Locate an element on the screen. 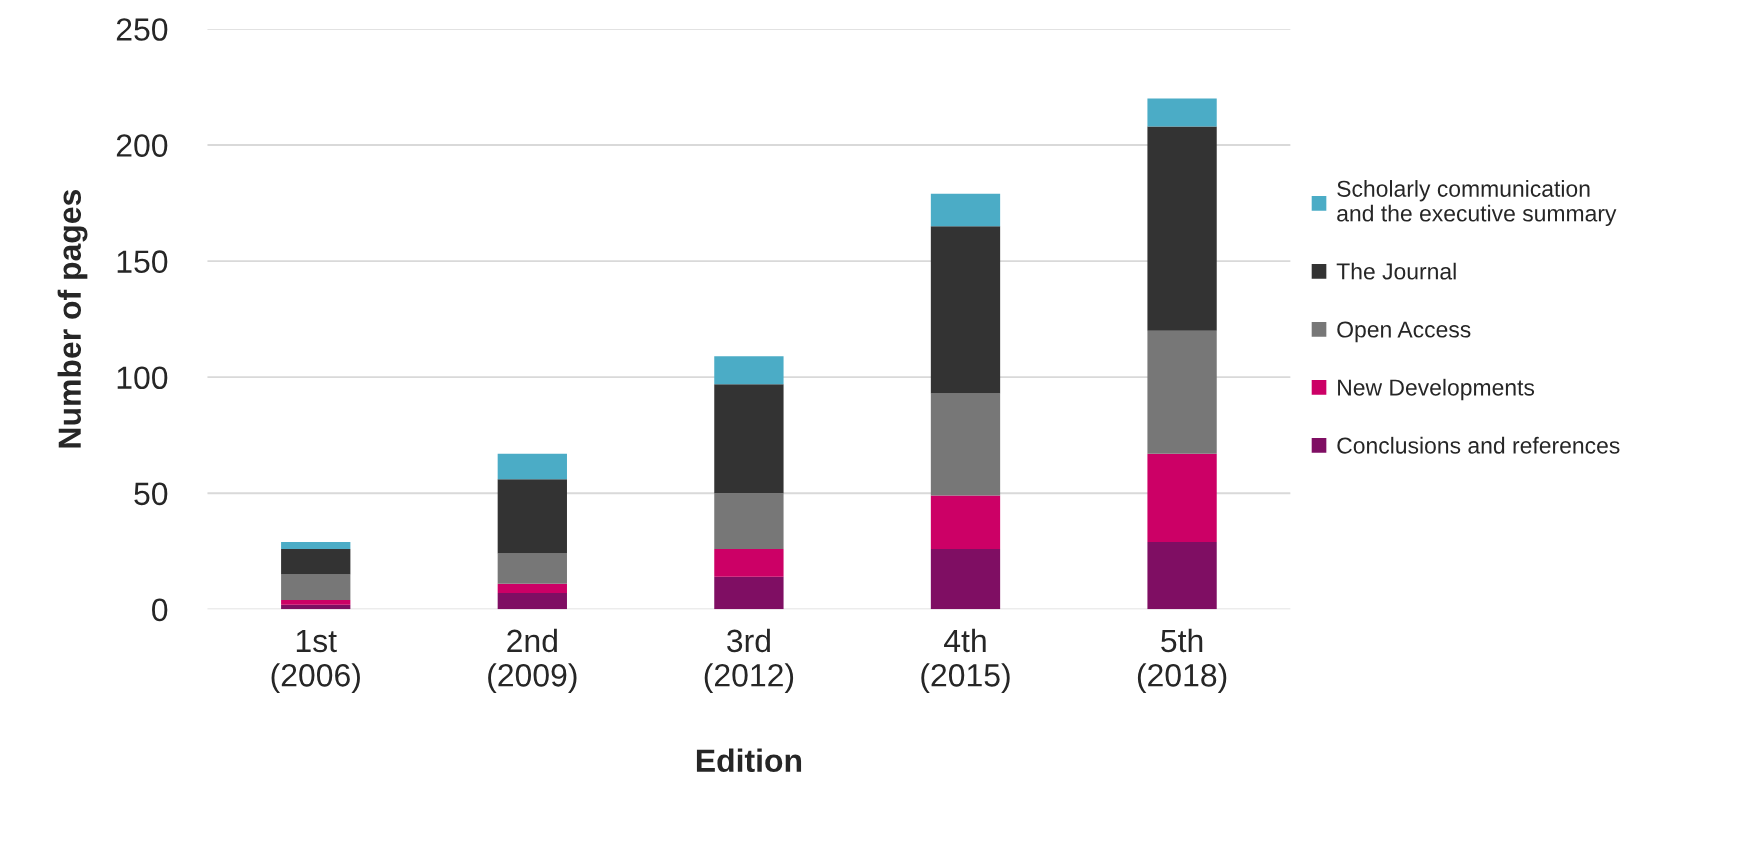 Image resolution: width=1758 pixels, height=851 pixels. legend-label: New Developments is located at coordinates (1436, 389).